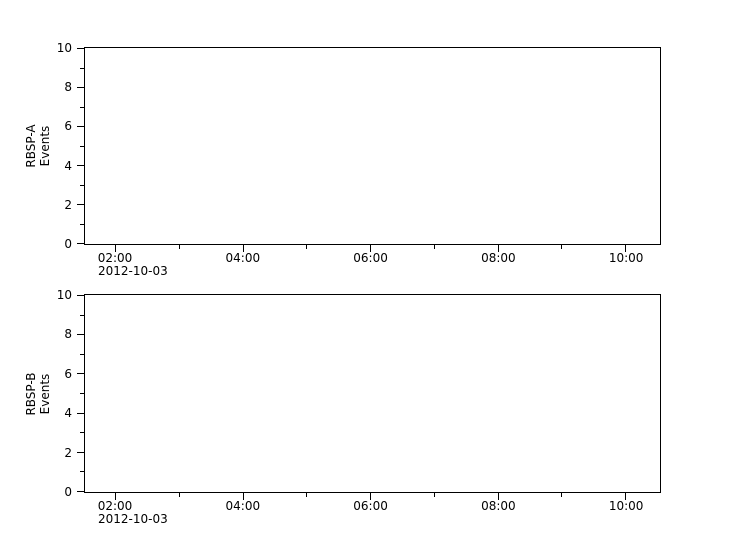 This screenshot has height=540, width=732. Describe the element at coordinates (31, 146) in the screenshot. I see `y-axis-label-line1: RBSP-A` at that location.